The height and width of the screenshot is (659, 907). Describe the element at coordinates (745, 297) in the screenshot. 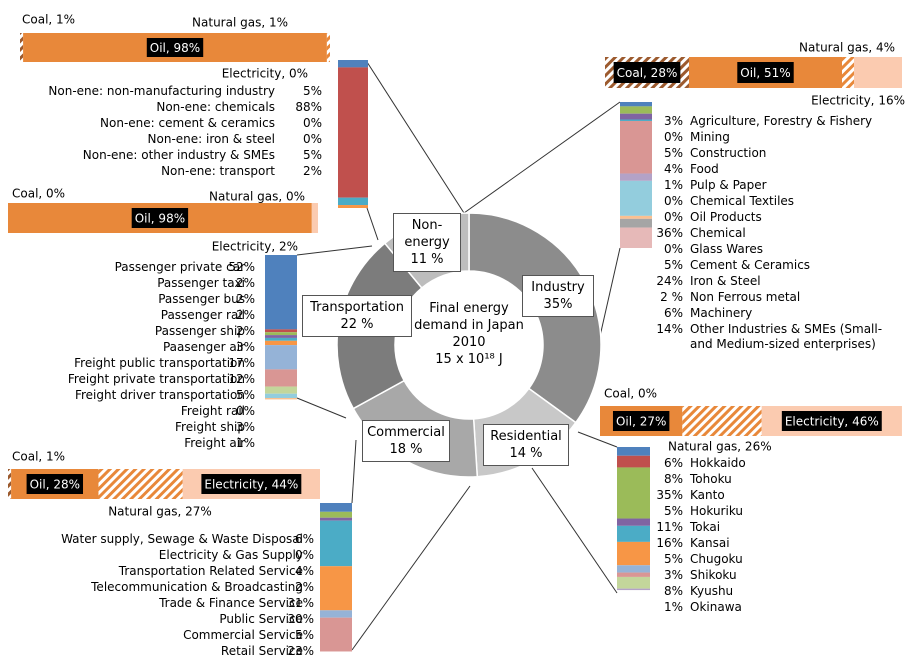

I see `item-name: Non Ferrous metal` at that location.